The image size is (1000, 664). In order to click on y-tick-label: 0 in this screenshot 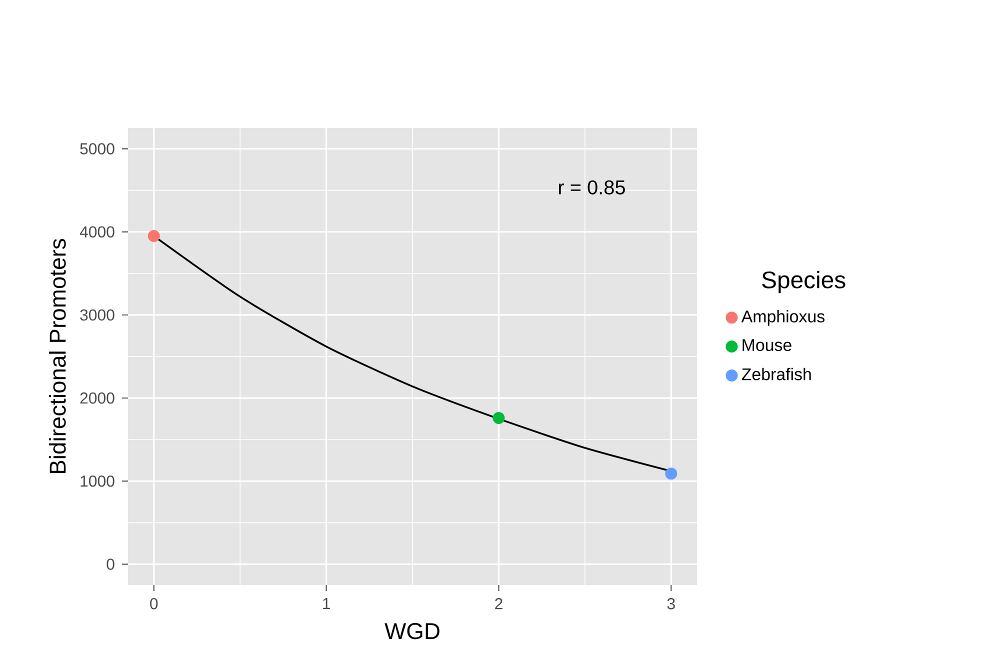, I will do `click(110, 564)`.